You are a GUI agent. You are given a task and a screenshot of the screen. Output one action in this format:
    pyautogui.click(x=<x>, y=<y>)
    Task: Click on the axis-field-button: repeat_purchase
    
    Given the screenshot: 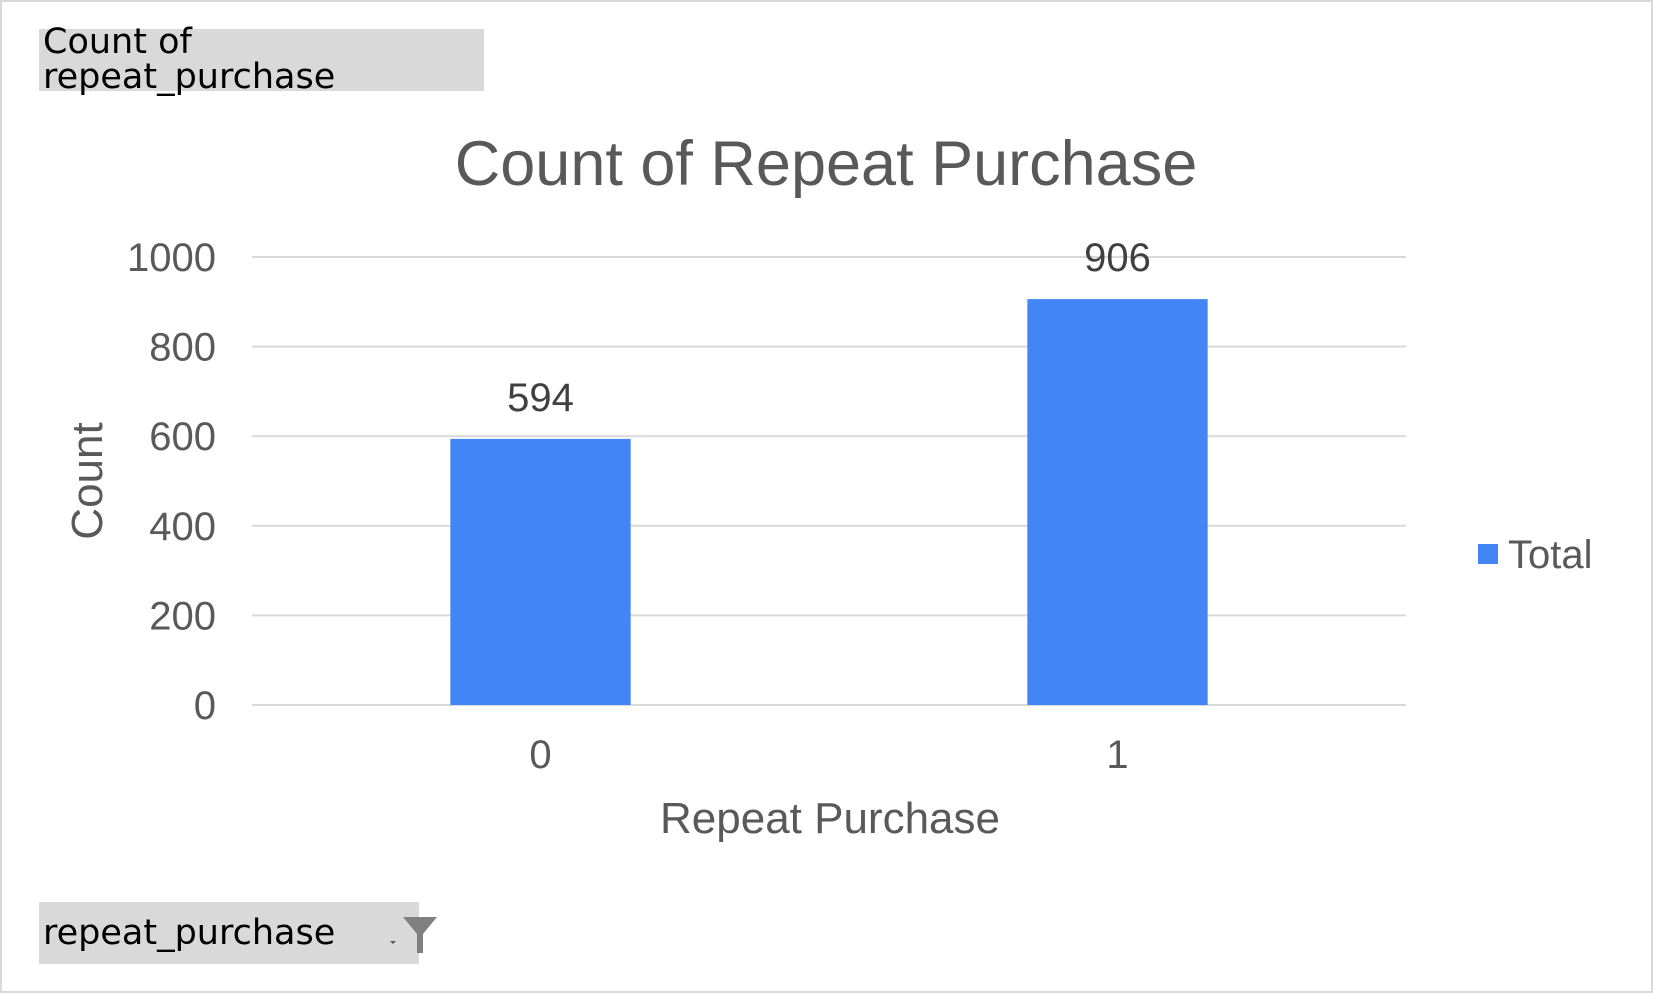 What is the action you would take?
    pyautogui.click(x=238, y=933)
    